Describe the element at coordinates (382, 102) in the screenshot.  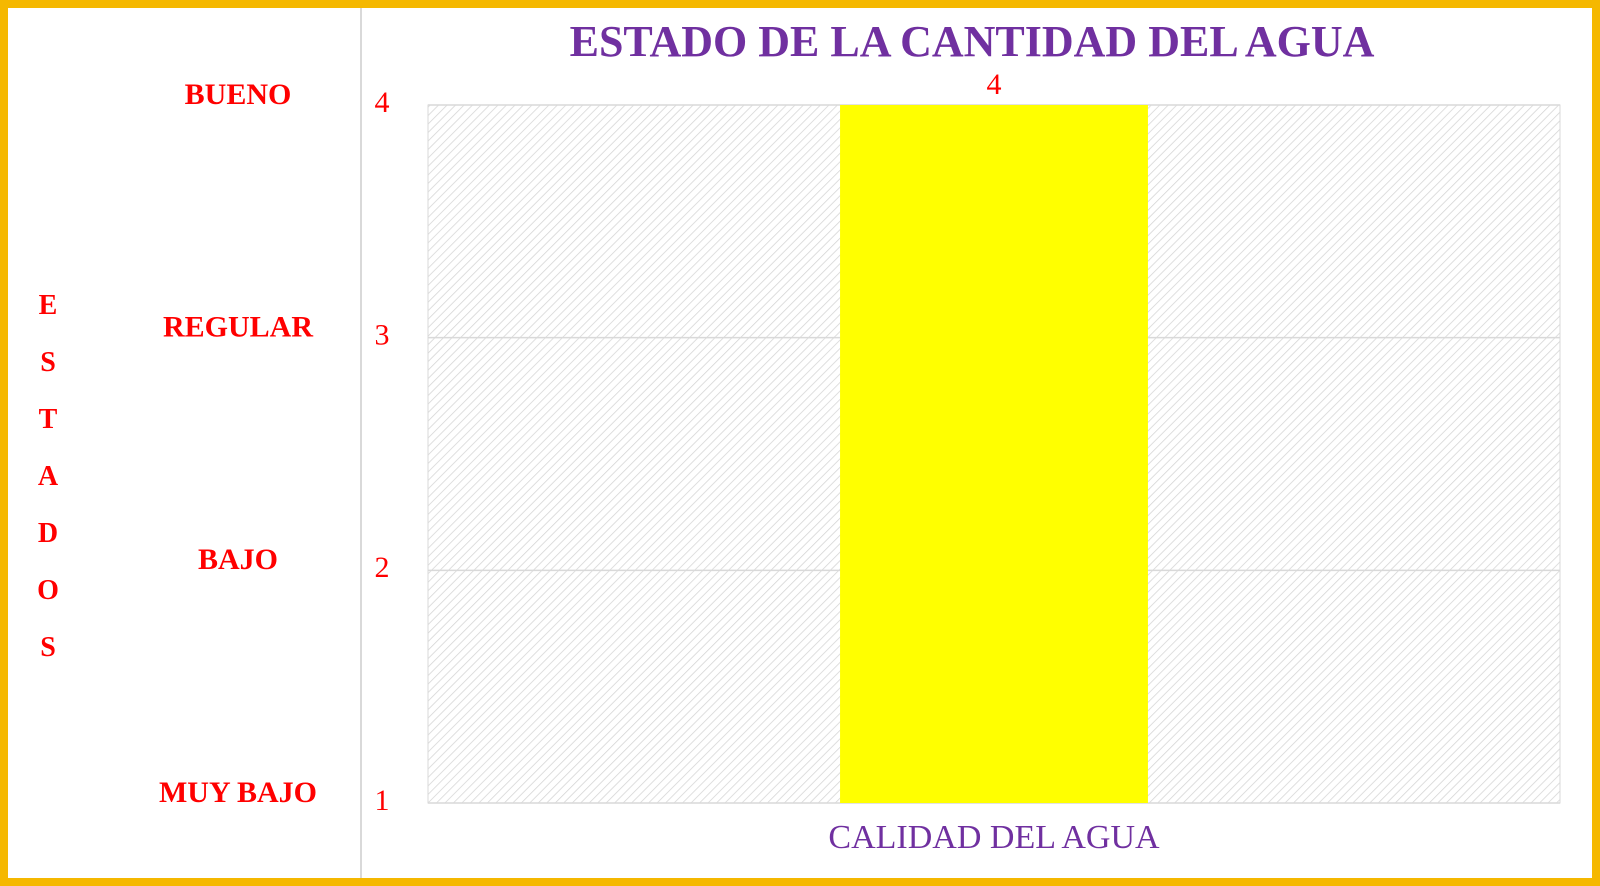
I see `y-tick-label: 4` at that location.